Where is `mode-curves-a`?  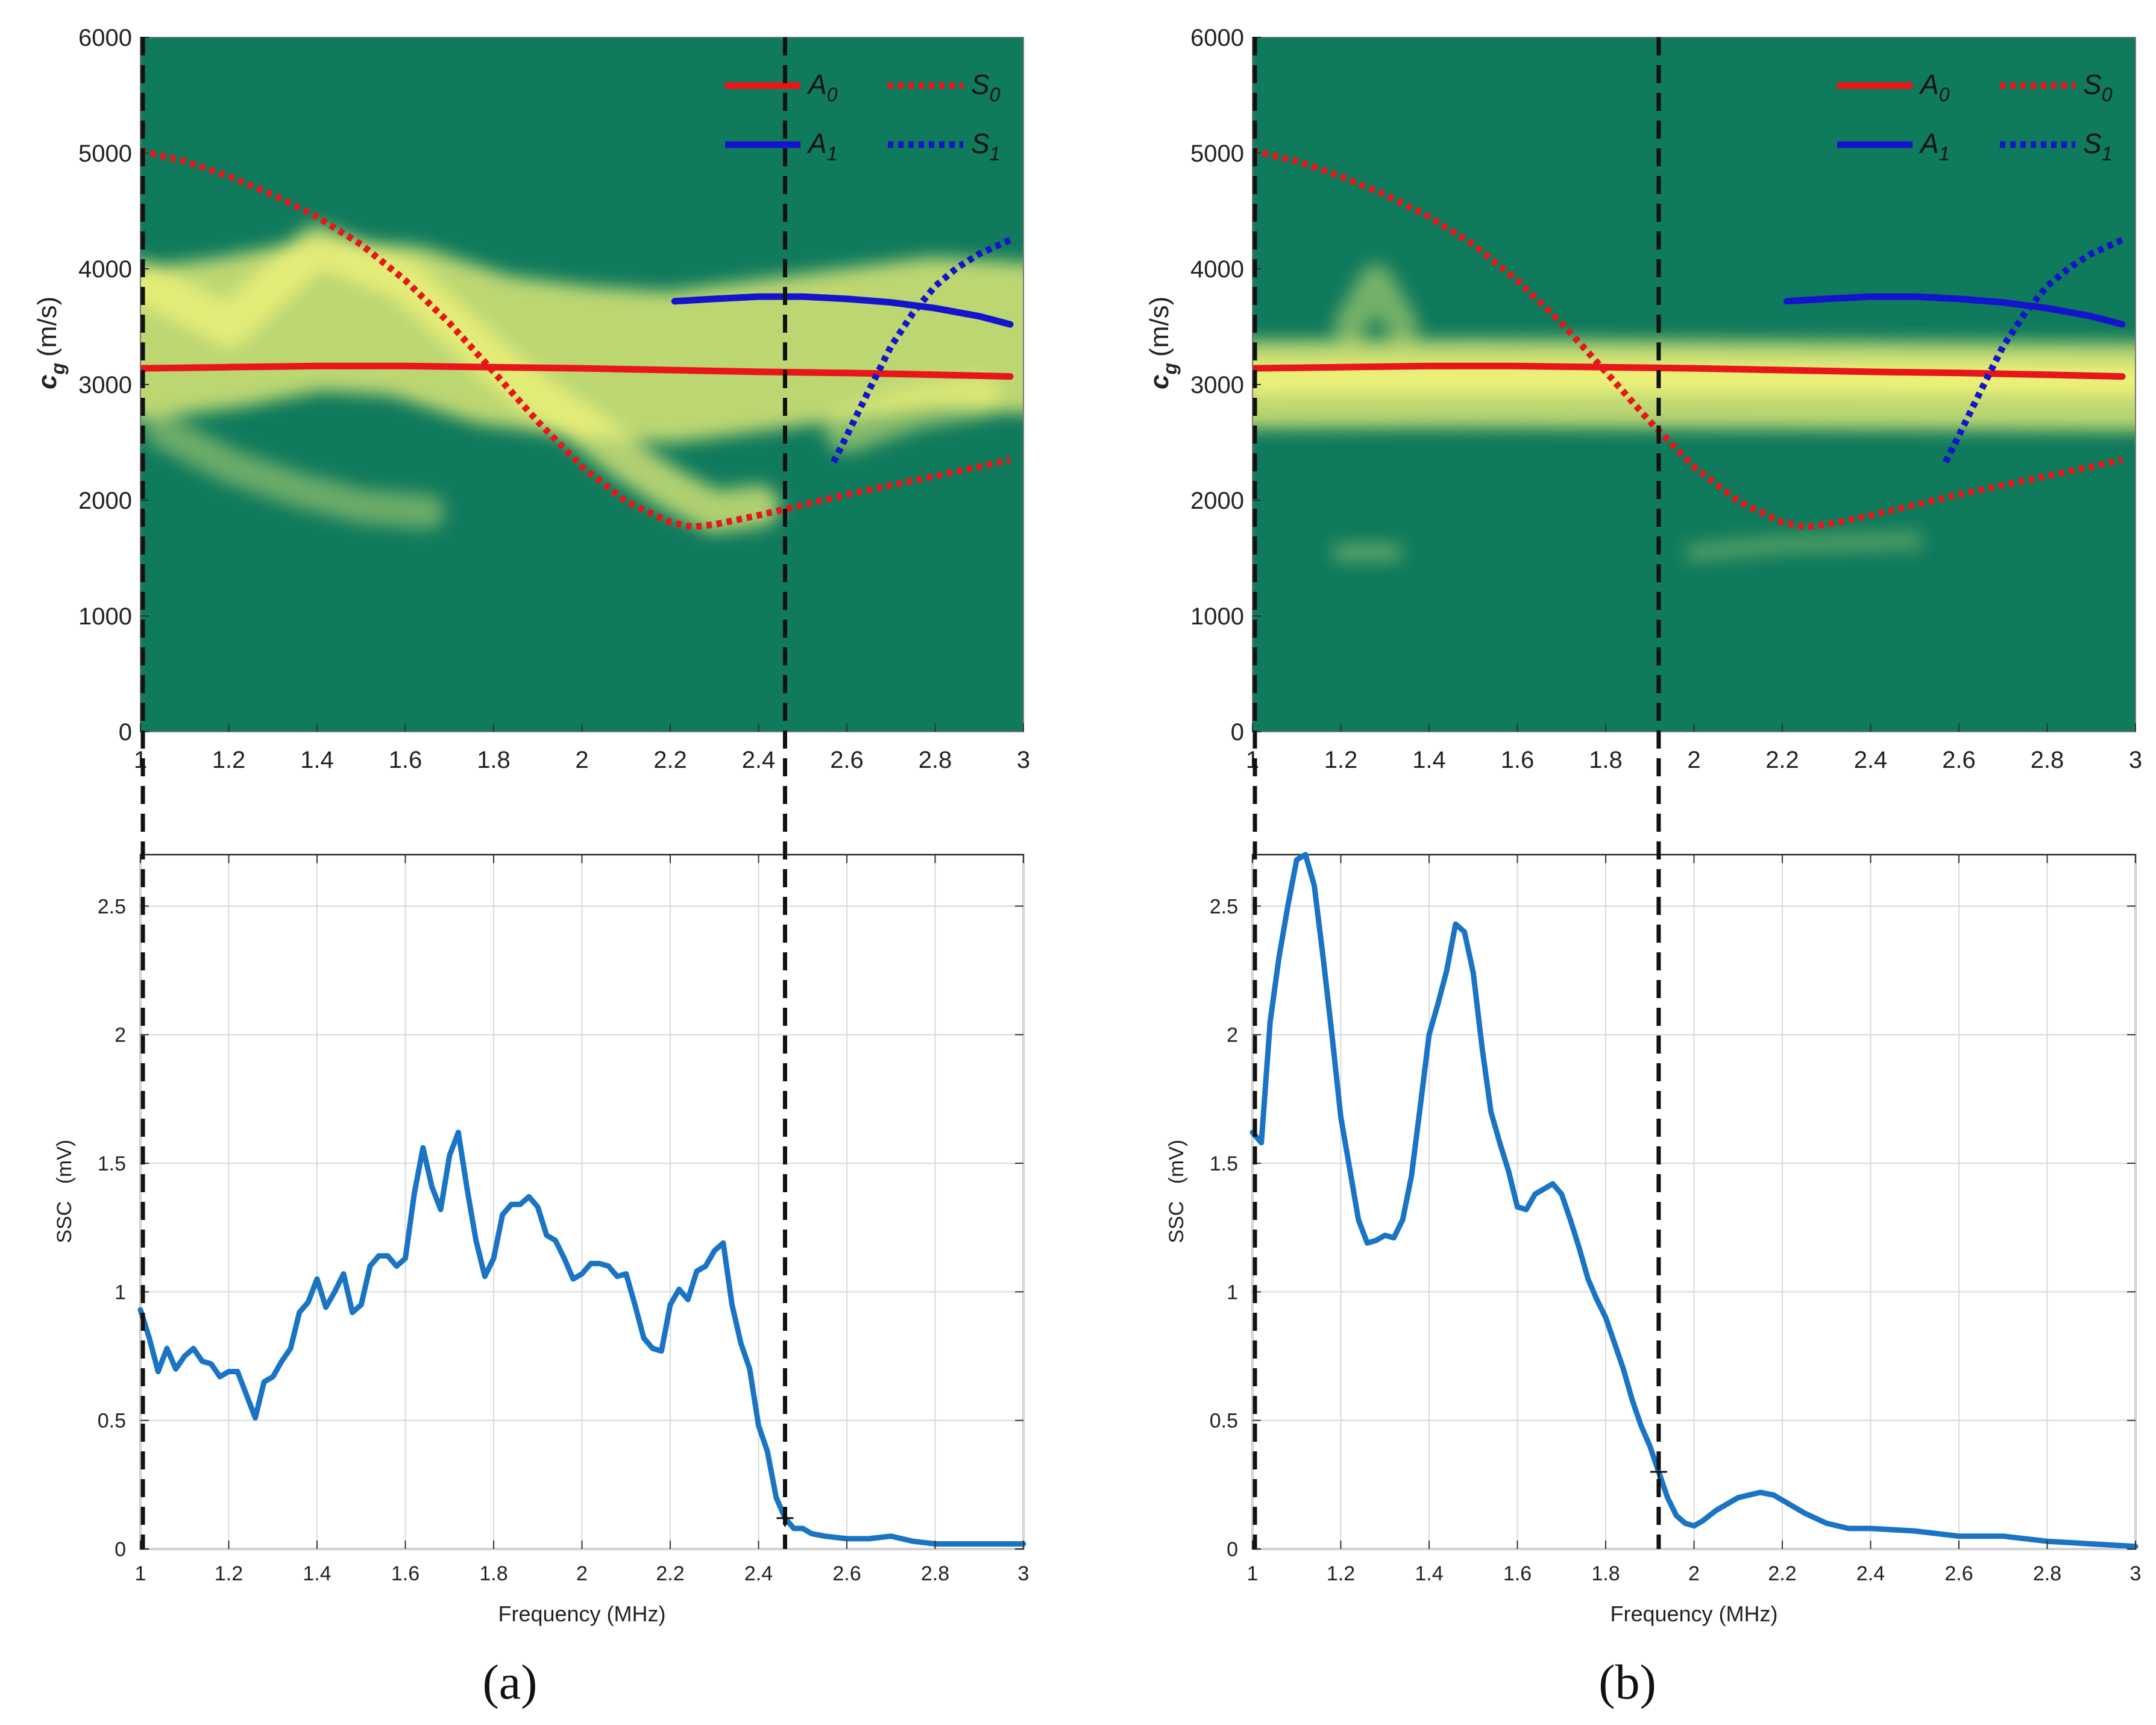 mode-curves-a is located at coordinates (577, 338).